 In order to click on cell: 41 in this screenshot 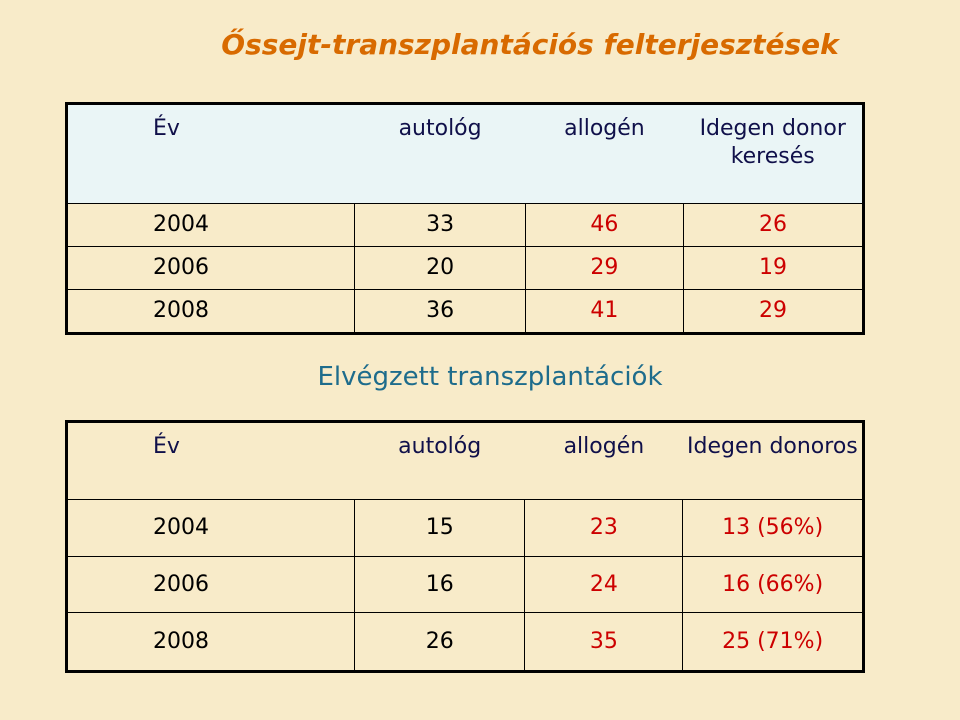, I will do `click(604, 311)`.